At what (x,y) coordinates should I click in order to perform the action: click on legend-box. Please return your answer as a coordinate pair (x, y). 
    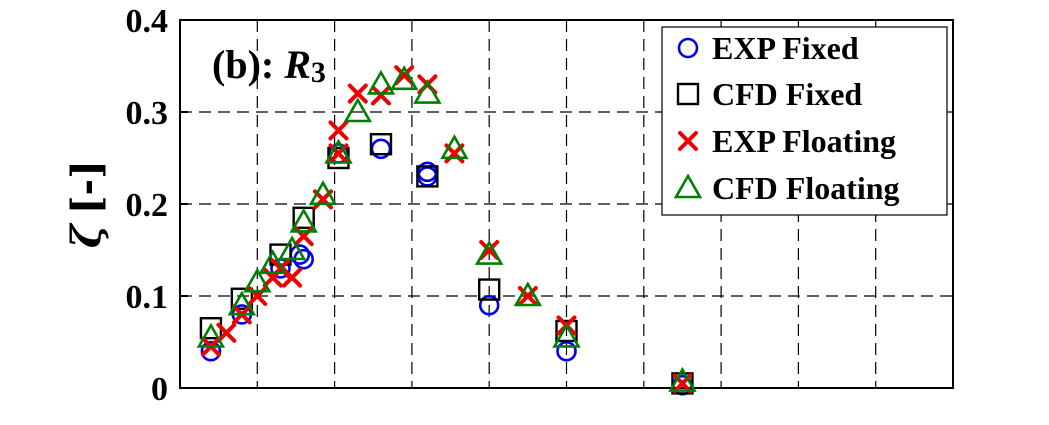
    Looking at the image, I should click on (804, 121).